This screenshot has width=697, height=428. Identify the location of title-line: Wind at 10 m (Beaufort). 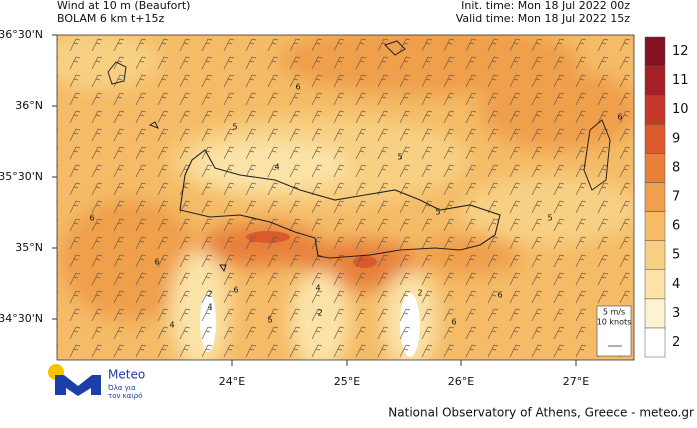
(123, 6).